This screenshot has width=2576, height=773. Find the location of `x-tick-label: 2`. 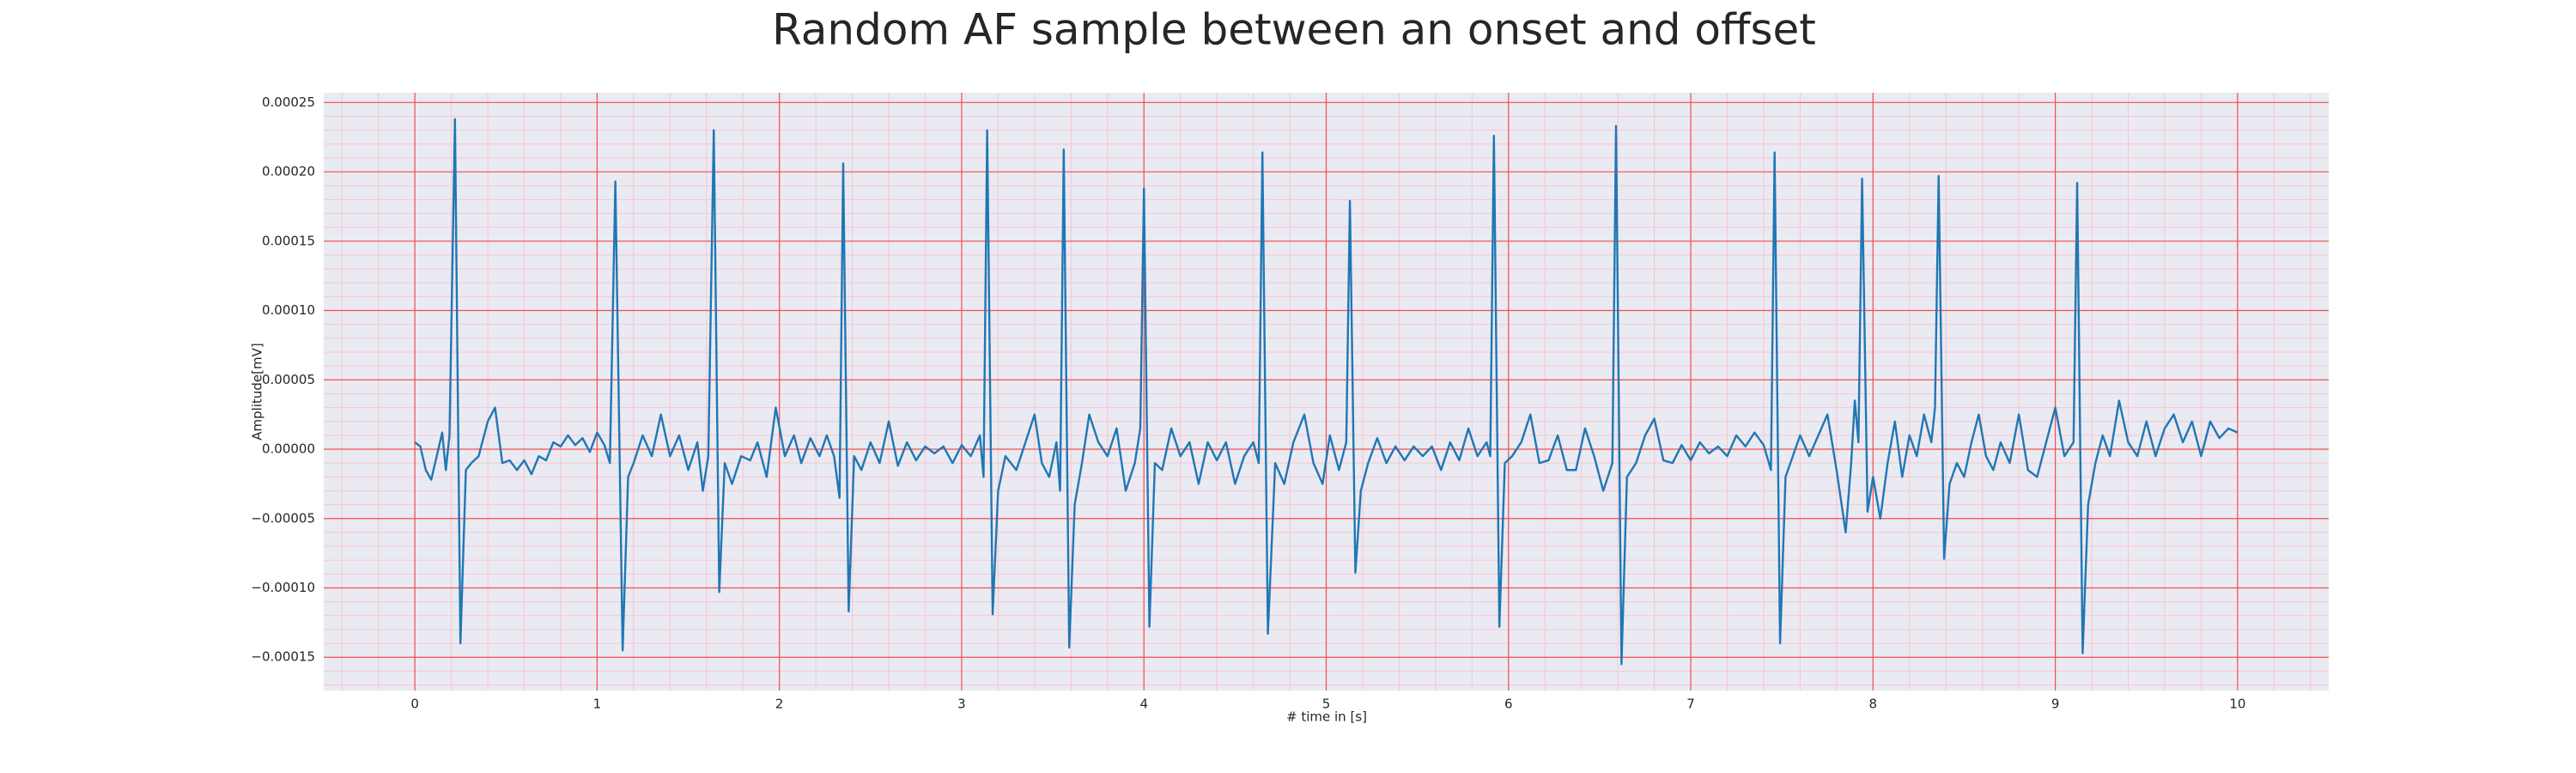

x-tick-label: 2 is located at coordinates (779, 704).